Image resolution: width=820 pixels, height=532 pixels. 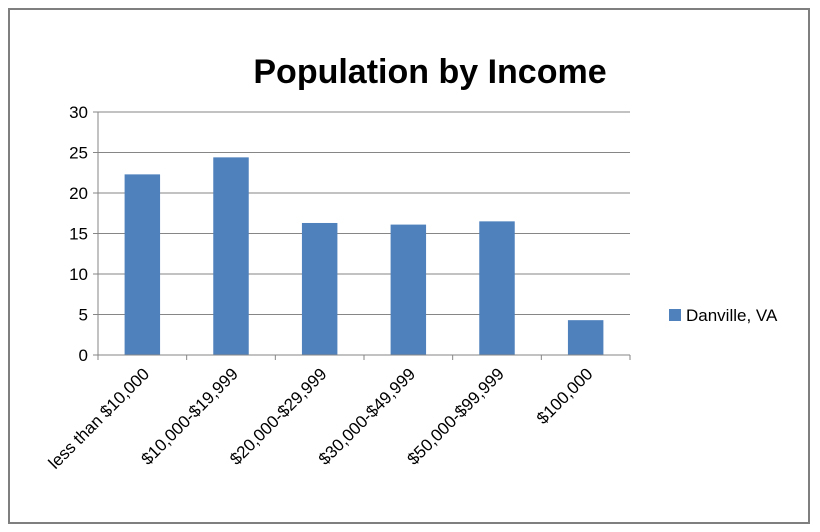 I want to click on legend: Danville, VA, so click(x=723, y=315).